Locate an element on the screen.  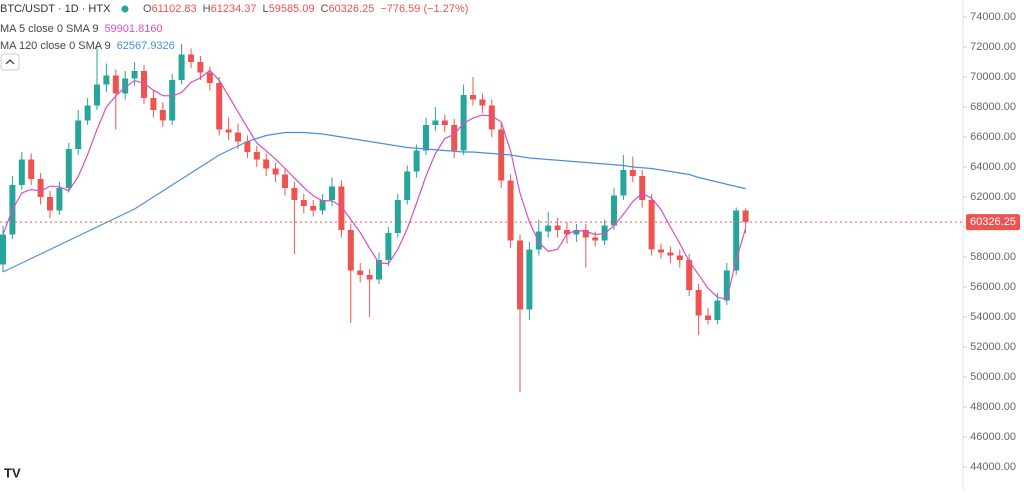
svg-text: TV is located at coordinates (12, 472).